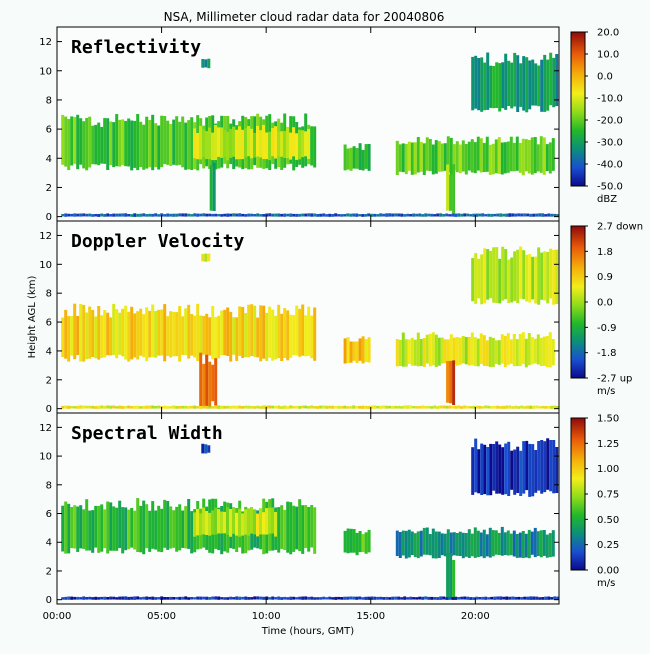  I want to click on x-tick-label: 00:00, so click(57, 616).